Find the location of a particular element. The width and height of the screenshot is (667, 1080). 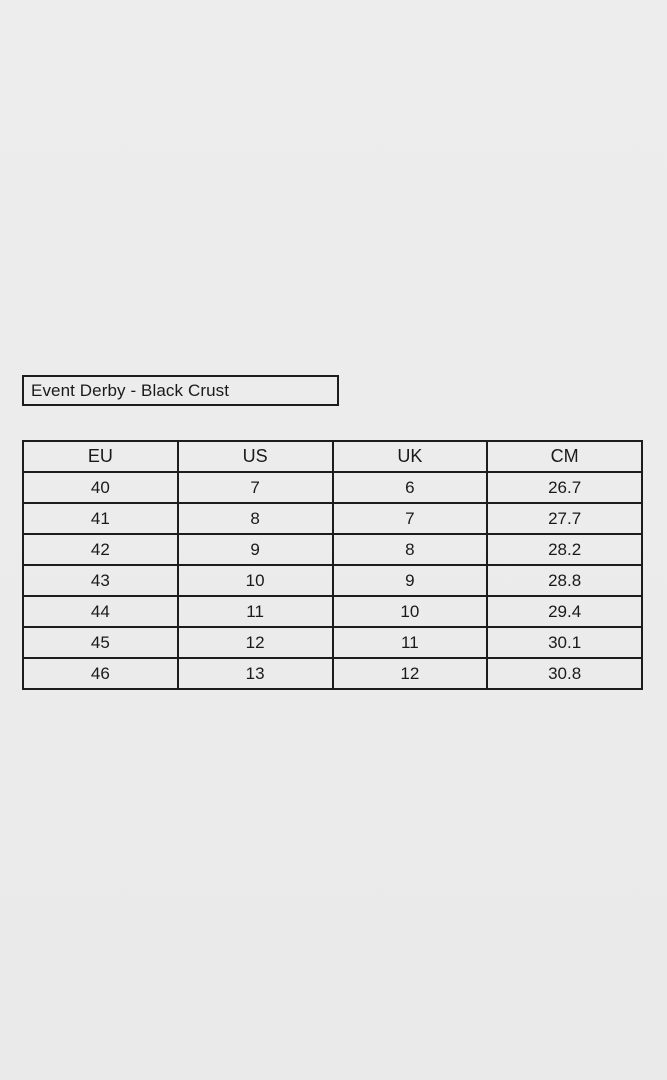

table-cell: 42 is located at coordinates (100, 549).